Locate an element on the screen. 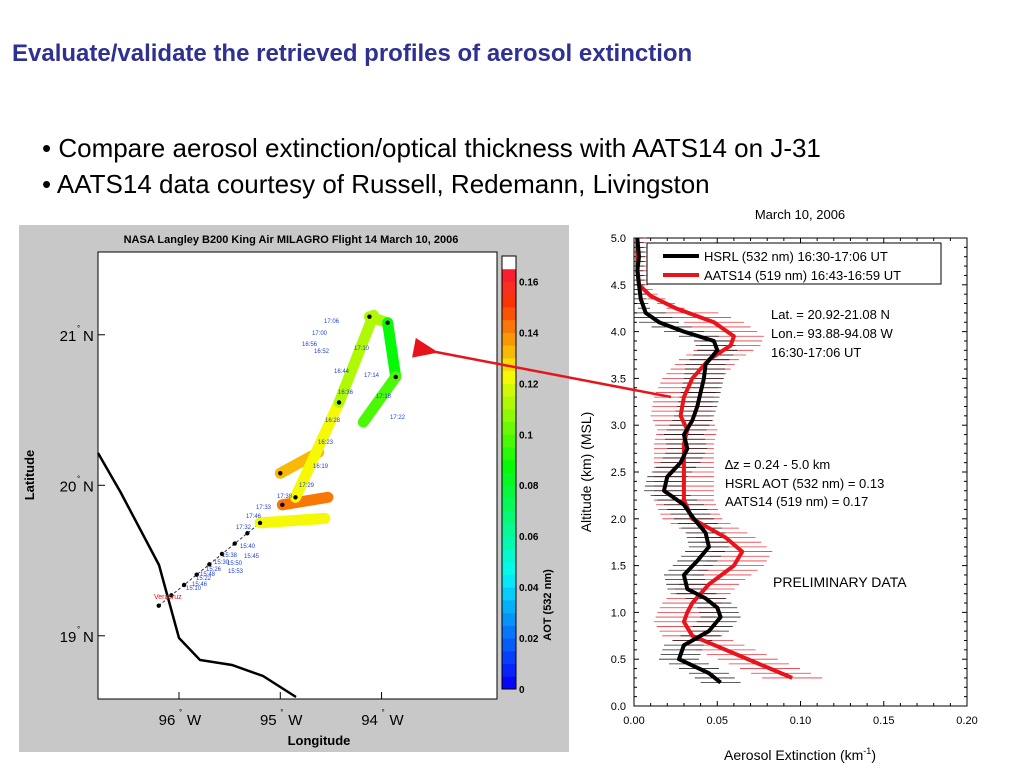  y-tick-label: 0.0 is located at coordinates (618, 707).